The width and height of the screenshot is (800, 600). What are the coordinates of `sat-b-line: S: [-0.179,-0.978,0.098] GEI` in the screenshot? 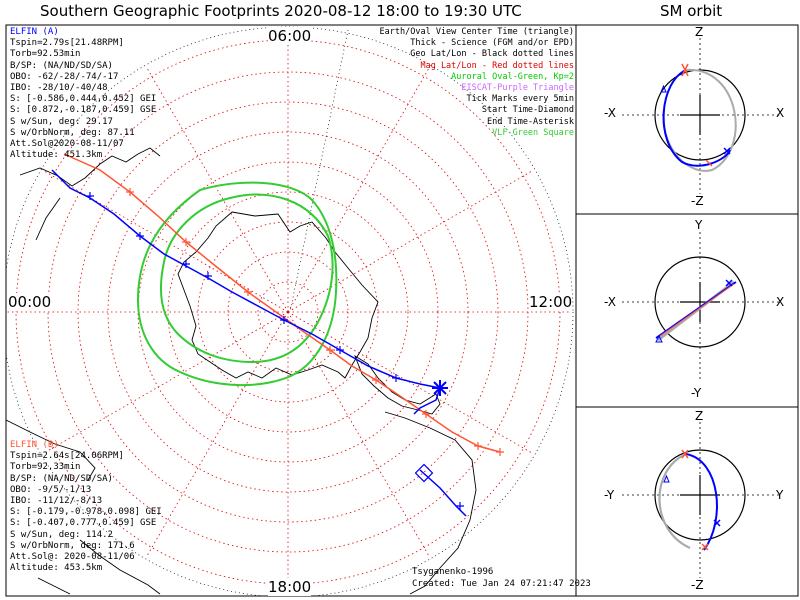 It's located at (86, 512).